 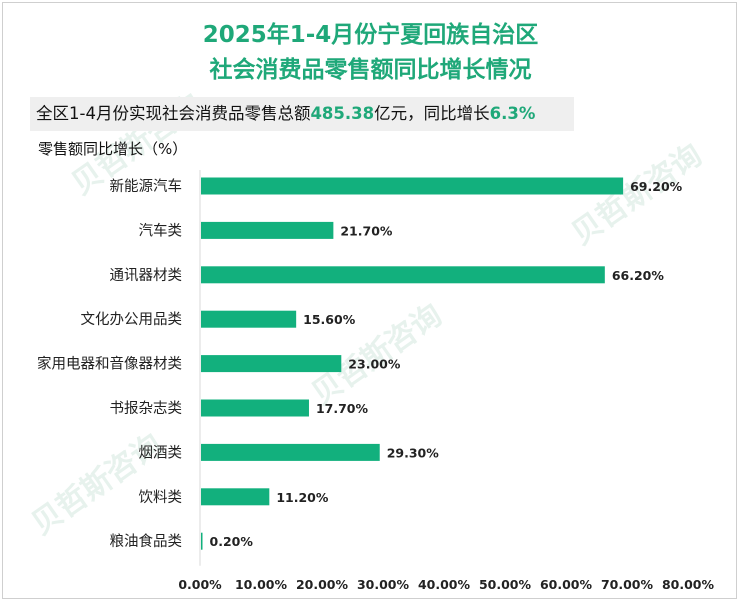 What do you see at coordinates (342, 113) in the screenshot?
I see `summary-total: 485.38` at bounding box center [342, 113].